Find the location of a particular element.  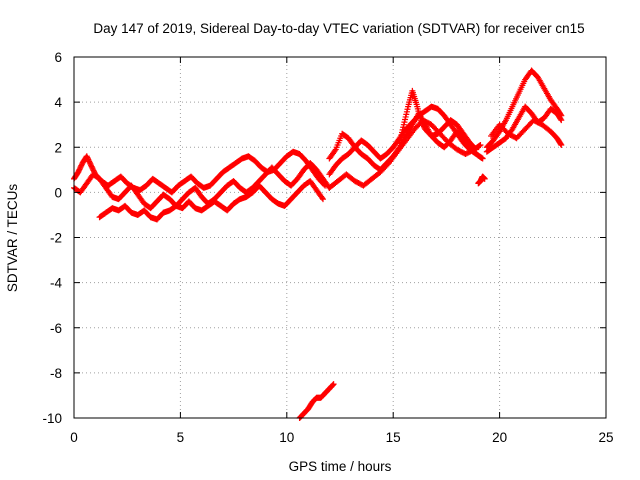

x-tick-label: 5 is located at coordinates (181, 437).